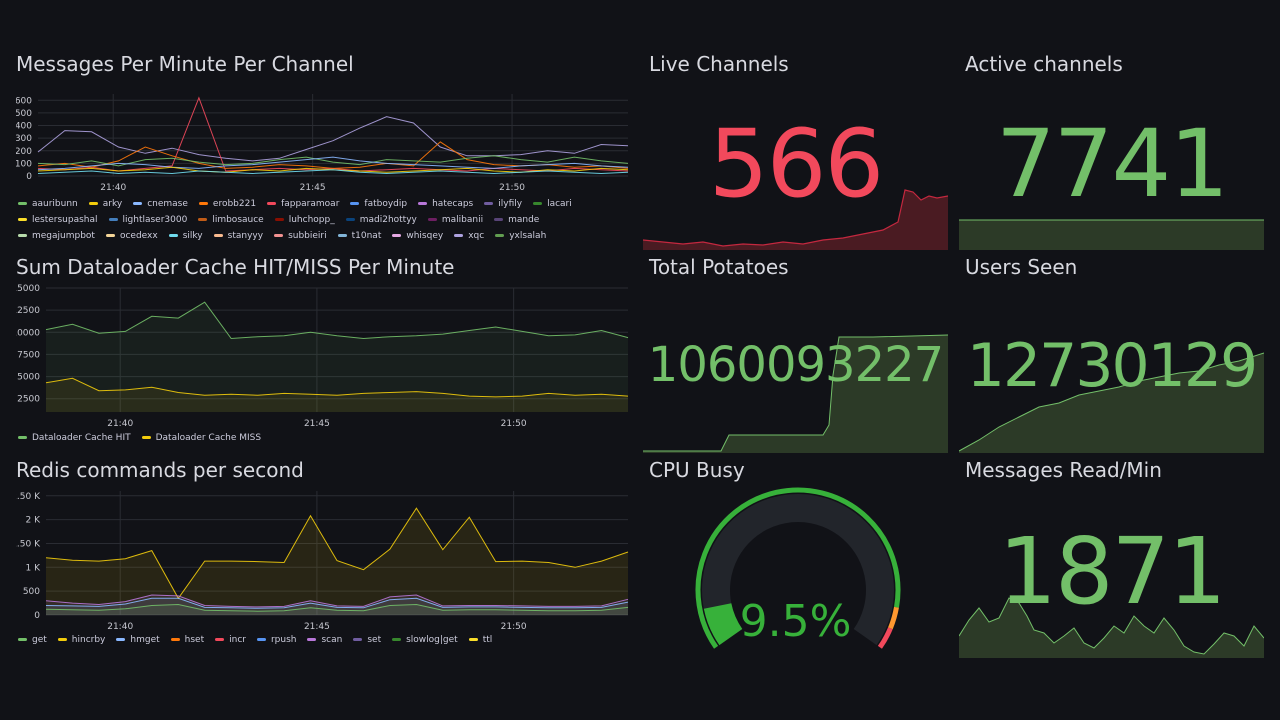 The width and height of the screenshot is (1280, 720). I want to click on legend-item: hatecaps, so click(445, 204).